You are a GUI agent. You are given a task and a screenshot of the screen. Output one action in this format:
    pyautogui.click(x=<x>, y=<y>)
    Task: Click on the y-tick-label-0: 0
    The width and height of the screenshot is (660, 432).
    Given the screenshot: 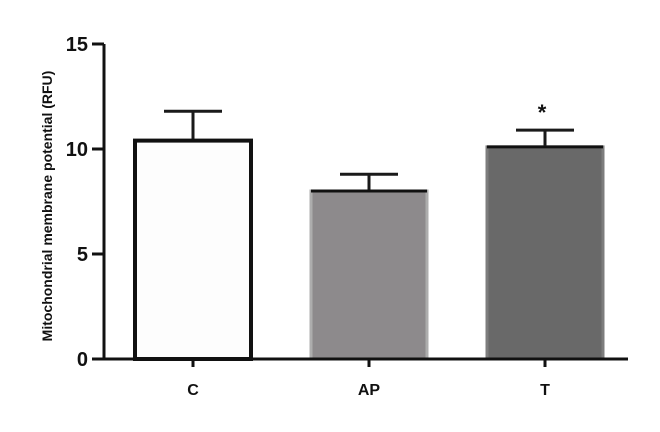 What is the action you would take?
    pyautogui.click(x=82, y=360)
    